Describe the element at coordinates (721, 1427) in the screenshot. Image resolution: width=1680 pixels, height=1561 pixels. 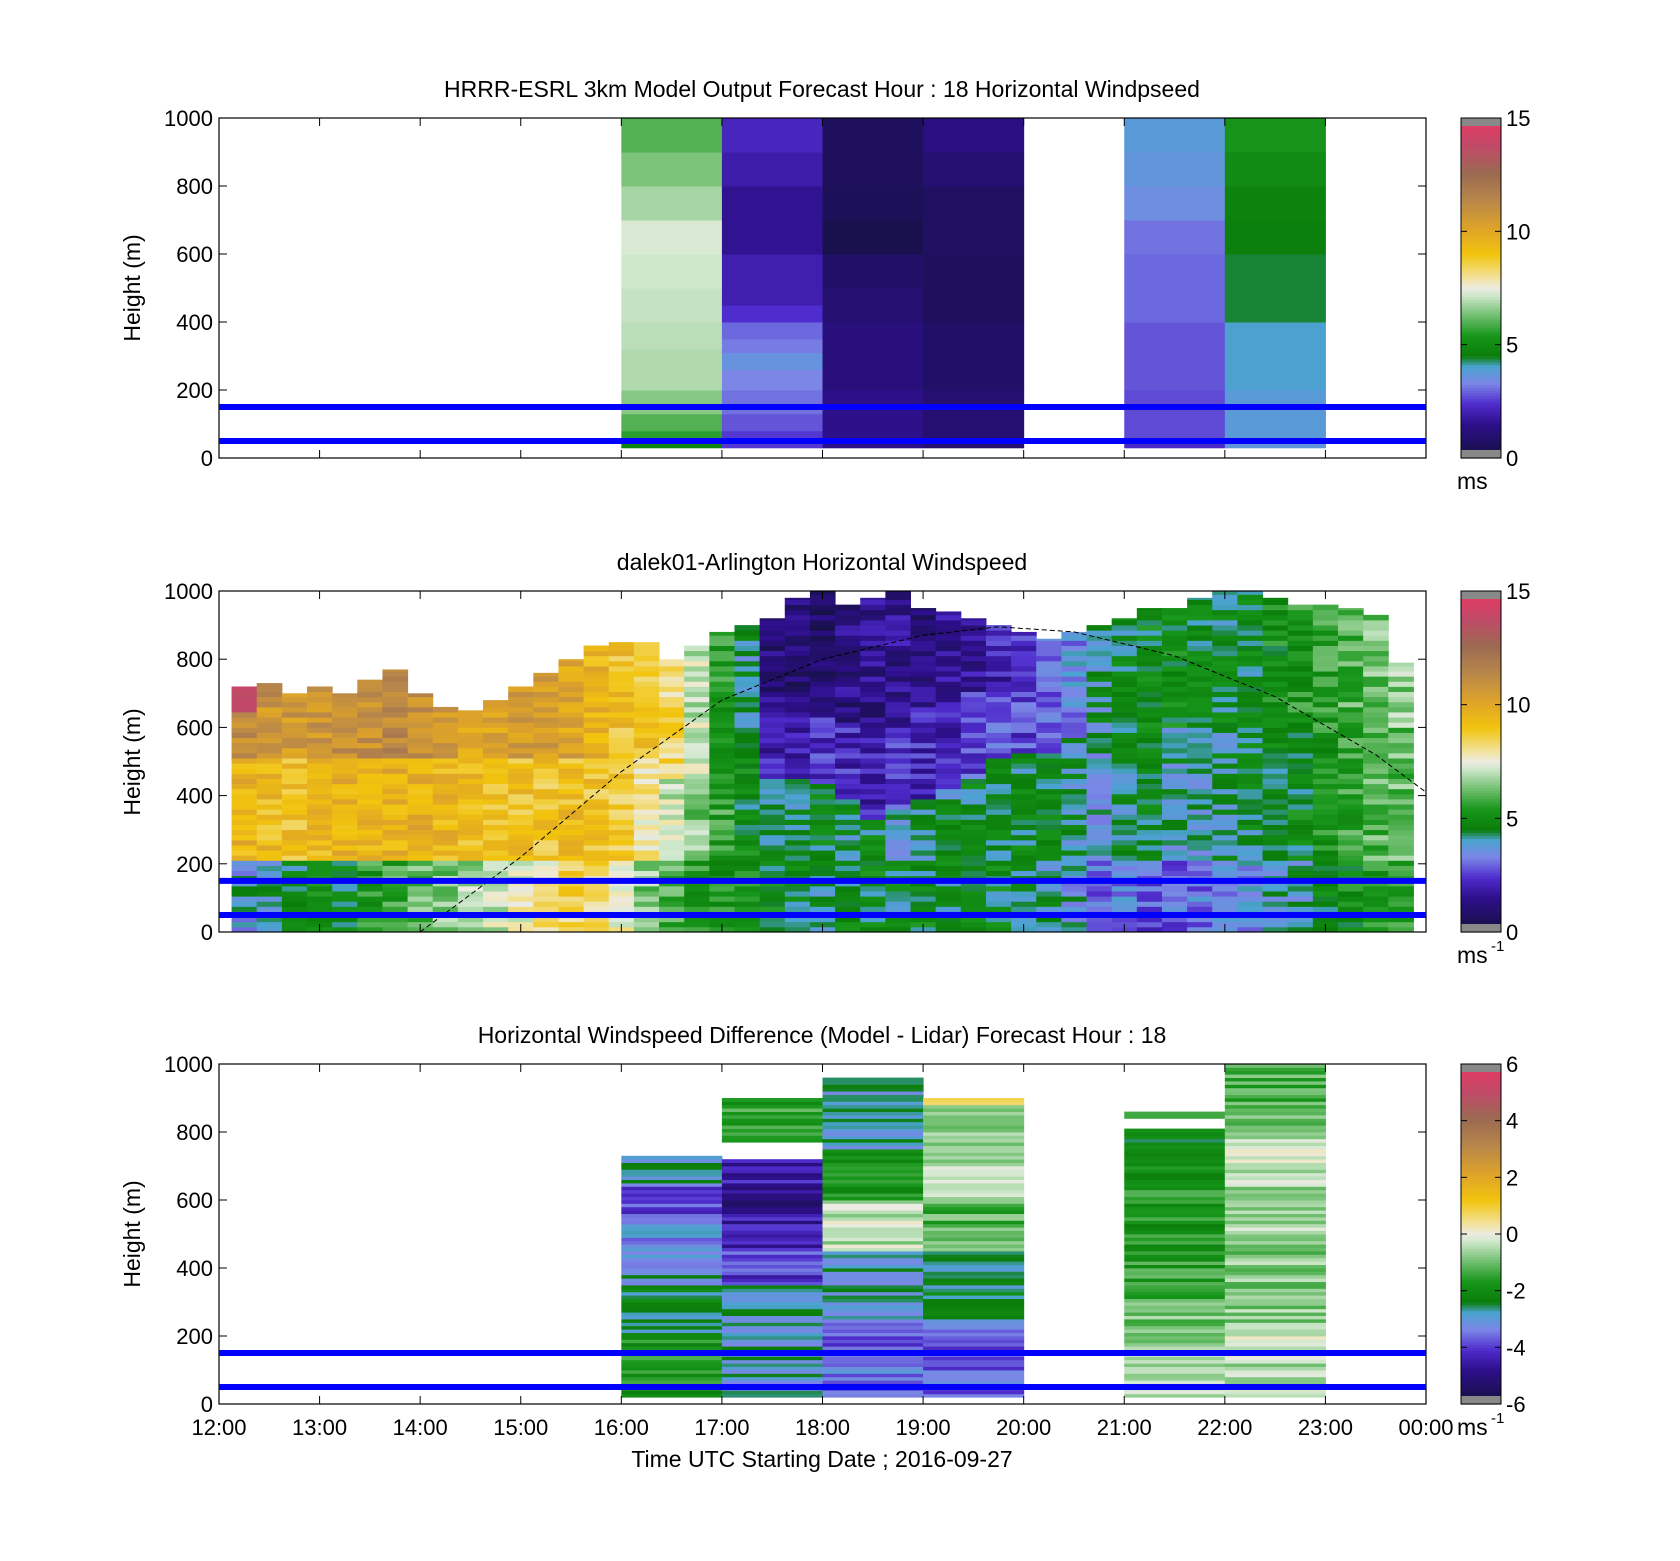
I see `x-tick-label: 17:00` at that location.